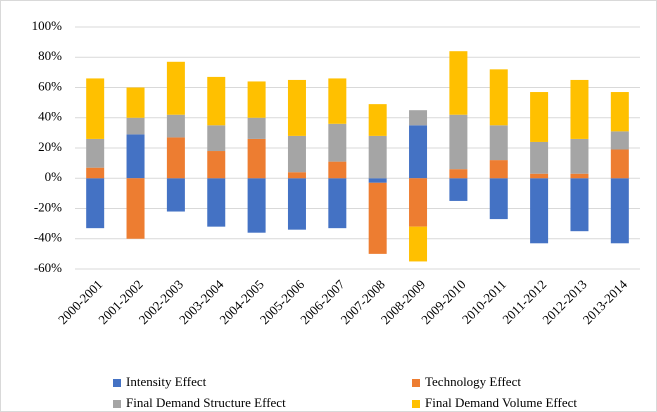 The width and height of the screenshot is (657, 412). I want to click on legend-label: Technology Effect, so click(473, 381).